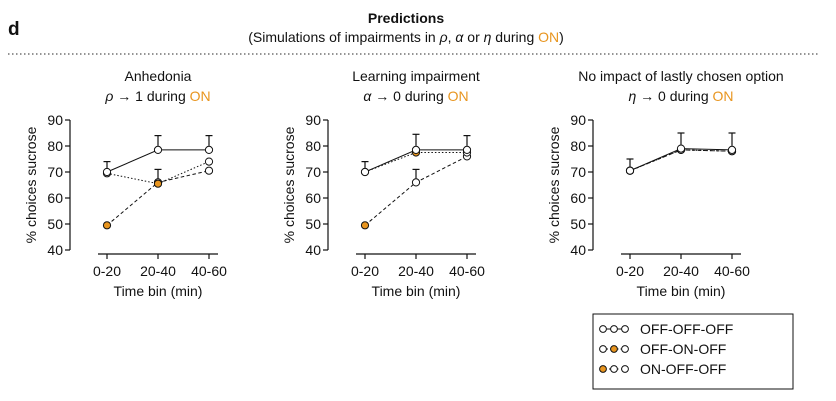 The width and height of the screenshot is (836, 401). What do you see at coordinates (415, 162) in the screenshot?
I see `series-line-off-on-off` at bounding box center [415, 162].